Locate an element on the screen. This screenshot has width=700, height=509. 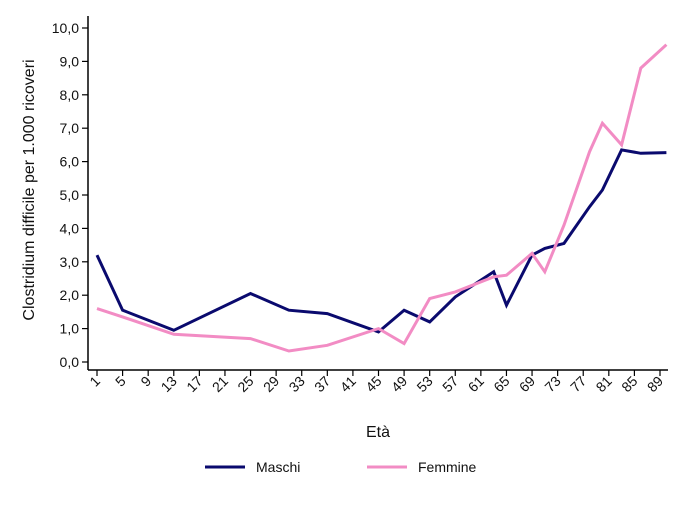
x-tick-label: 45 is located at coordinates (373, 384).